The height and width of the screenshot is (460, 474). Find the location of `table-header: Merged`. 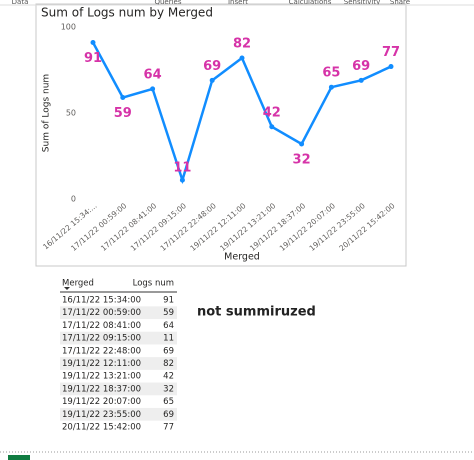

table-header: Merged is located at coordinates (78, 284).